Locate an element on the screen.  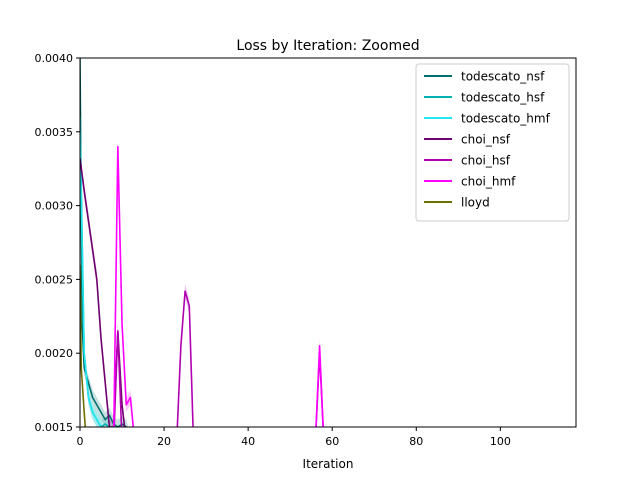
y-tick-label: 0.0025 is located at coordinates (54, 279).